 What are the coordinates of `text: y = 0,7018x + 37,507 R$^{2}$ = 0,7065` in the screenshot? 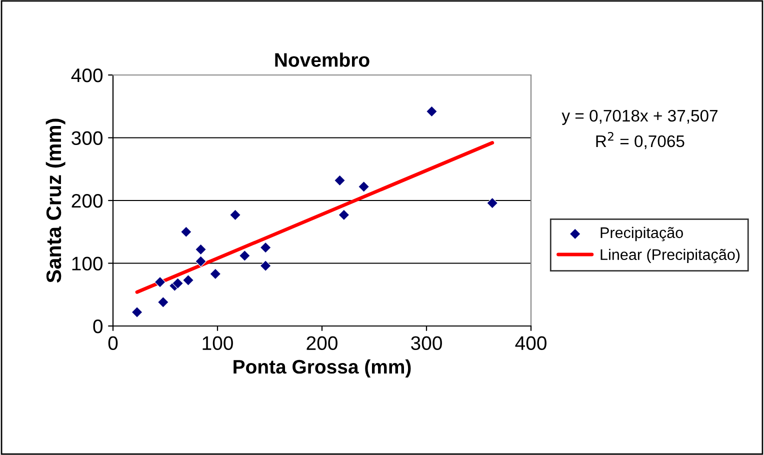 It's located at (640, 130).